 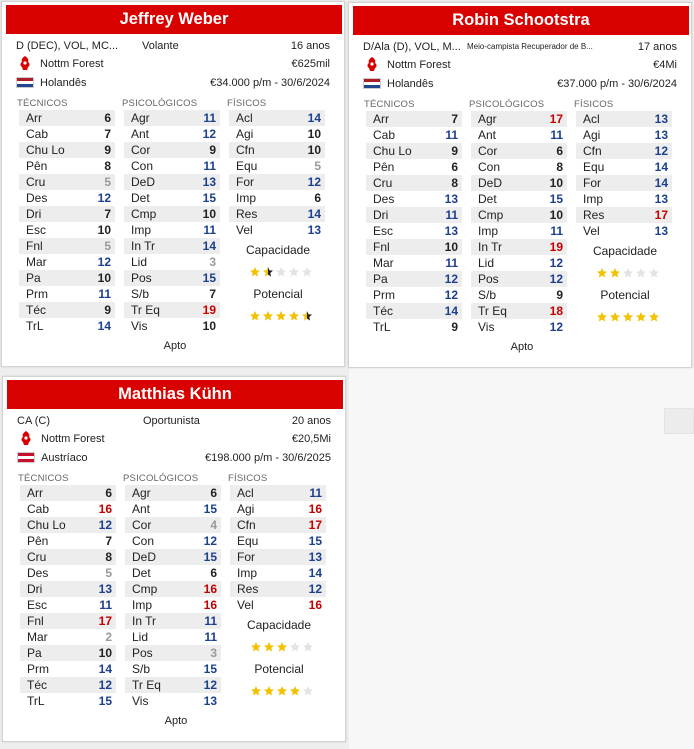 I want to click on attribute-row: Cor 4, so click(x=173, y=525).